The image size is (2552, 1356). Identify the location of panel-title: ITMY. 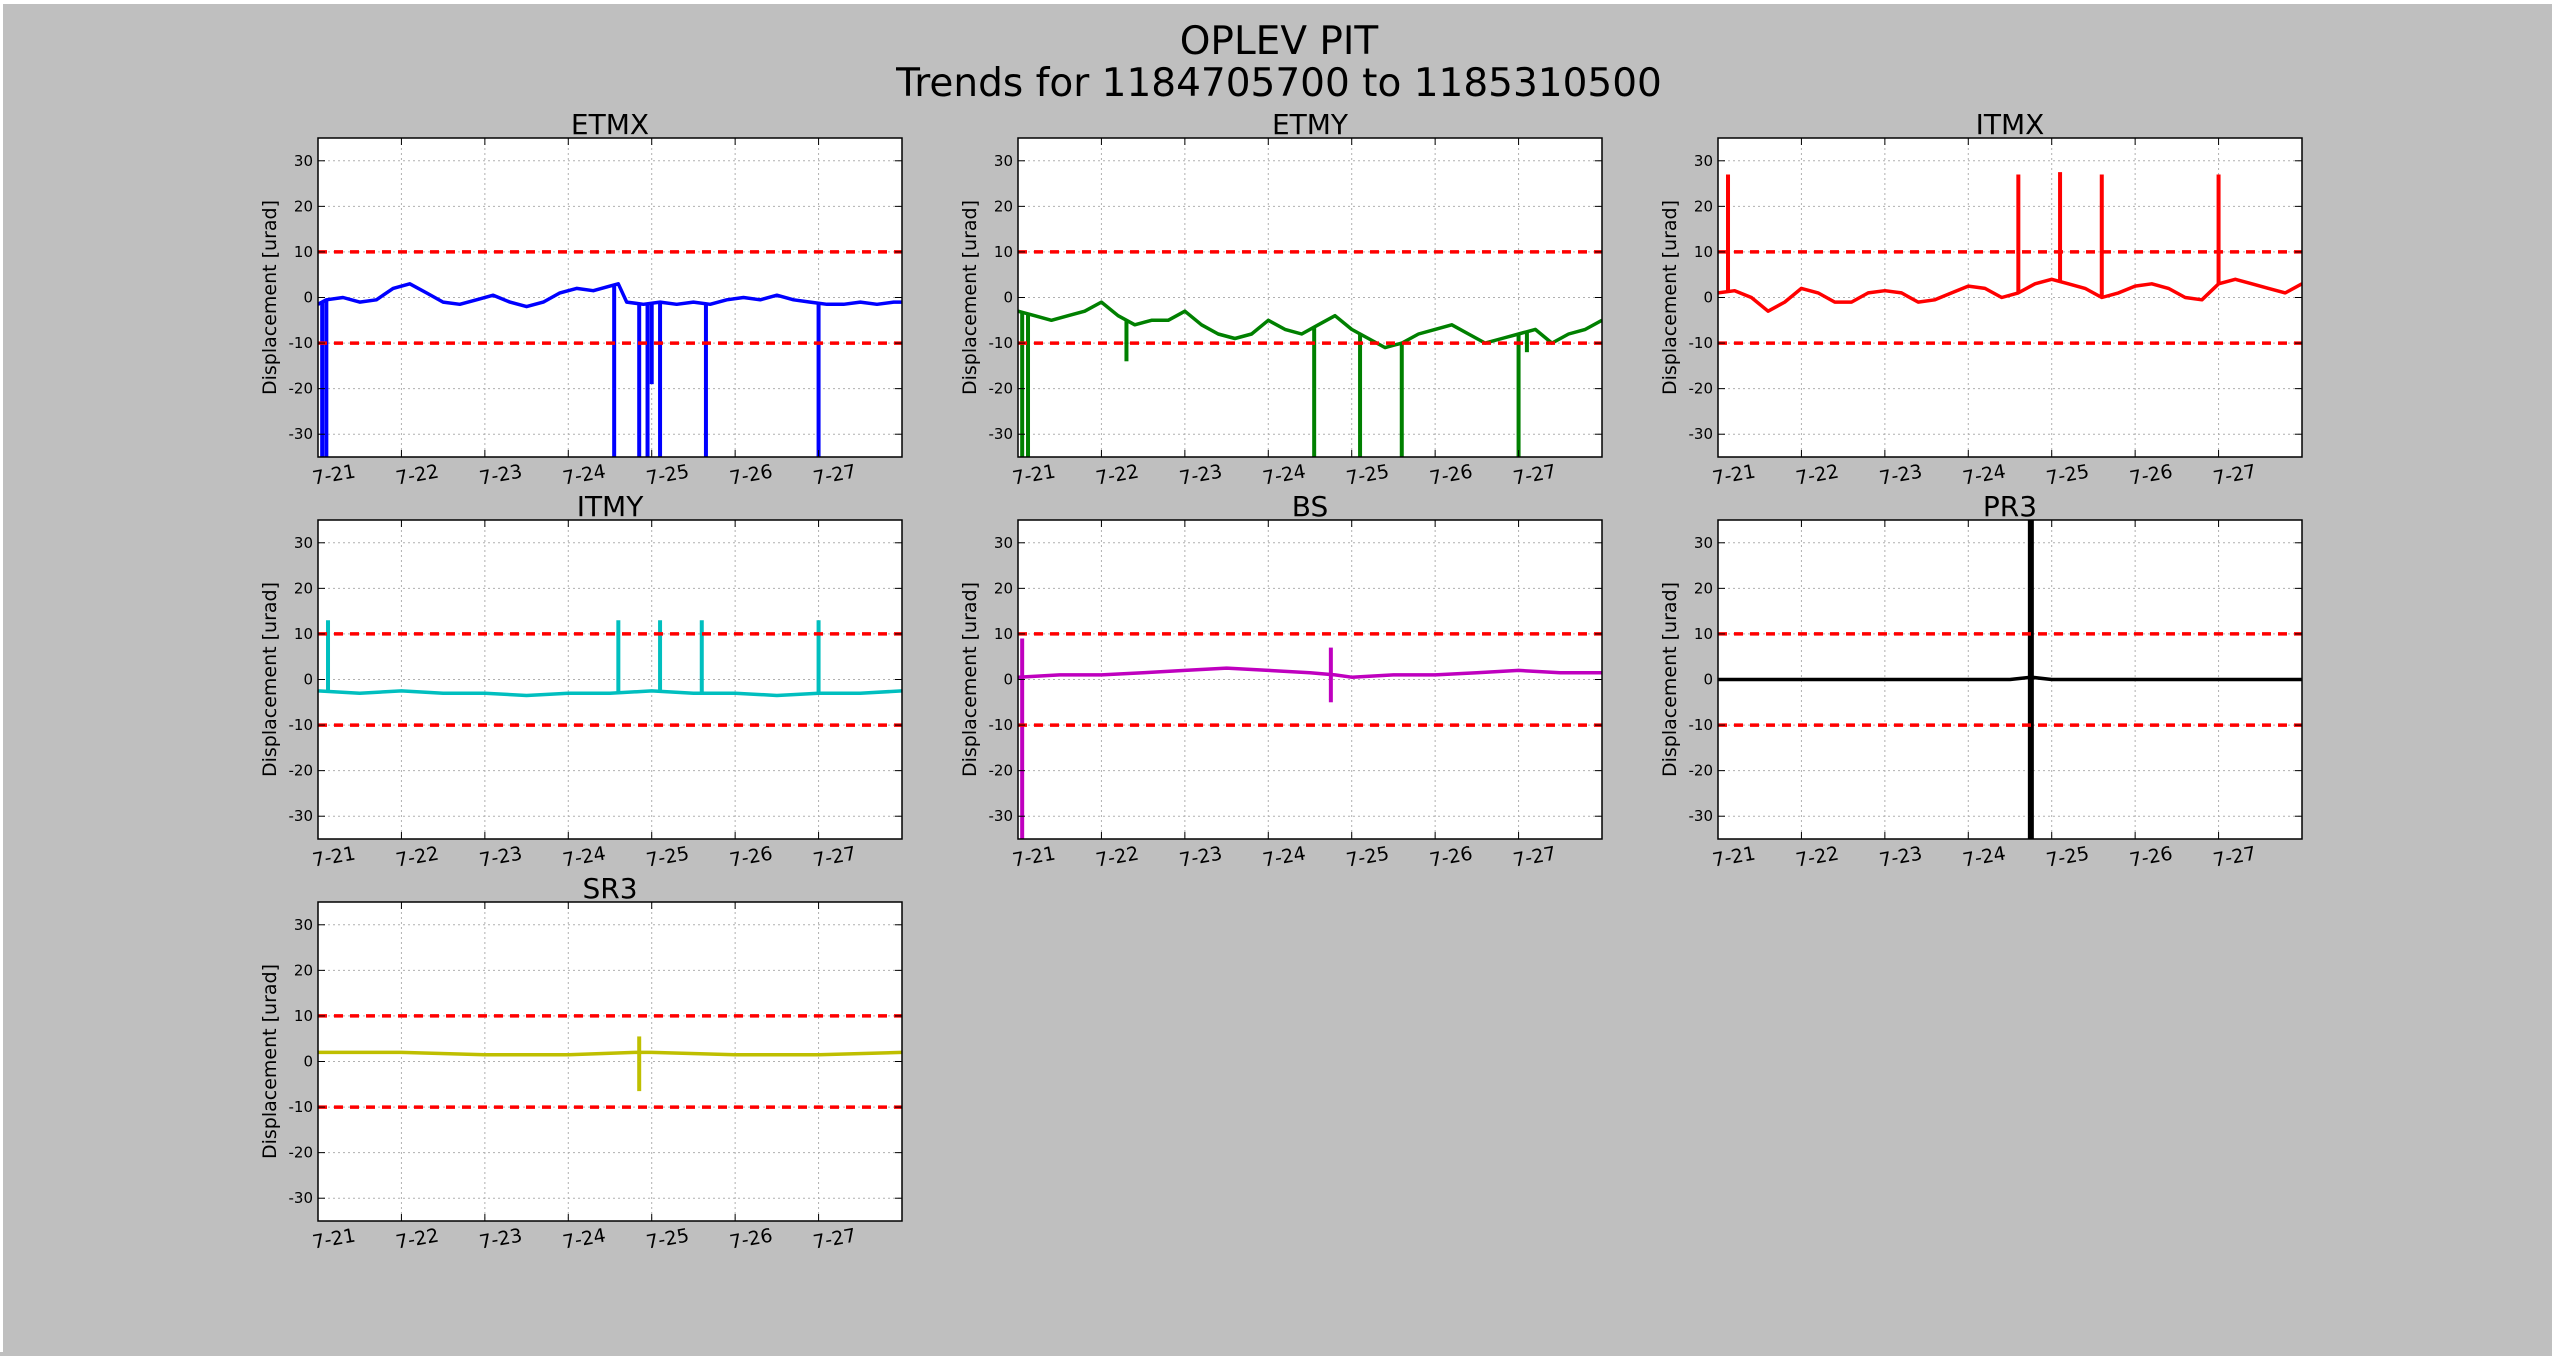
(611, 506).